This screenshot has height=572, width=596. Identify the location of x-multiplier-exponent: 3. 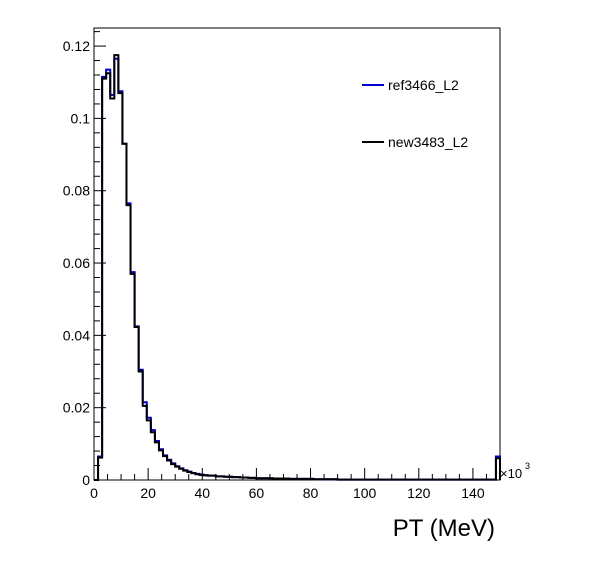
(527, 466).